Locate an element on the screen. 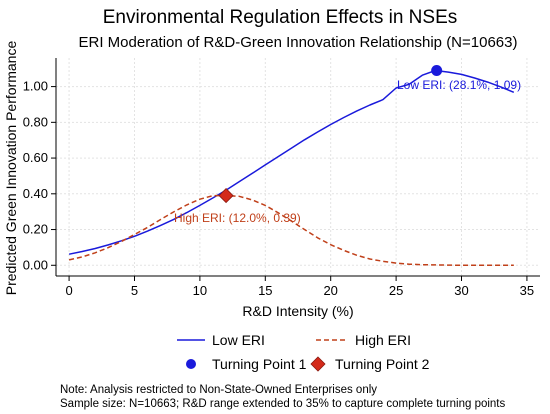  x-axis-label: R&D Intensity (%) is located at coordinates (297, 311).